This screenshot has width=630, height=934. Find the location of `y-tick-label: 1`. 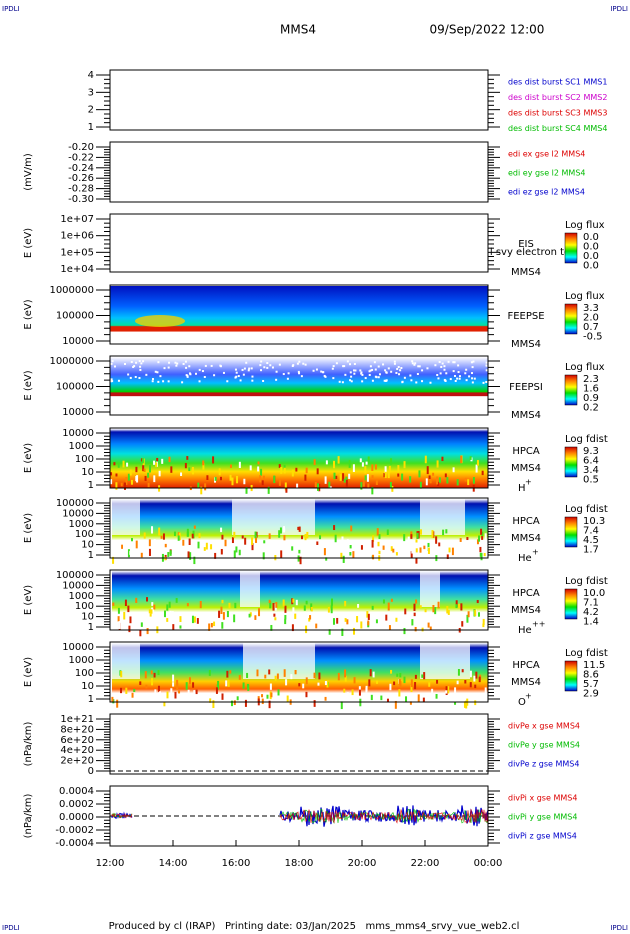

y-tick-label: 1 is located at coordinates (91, 485).